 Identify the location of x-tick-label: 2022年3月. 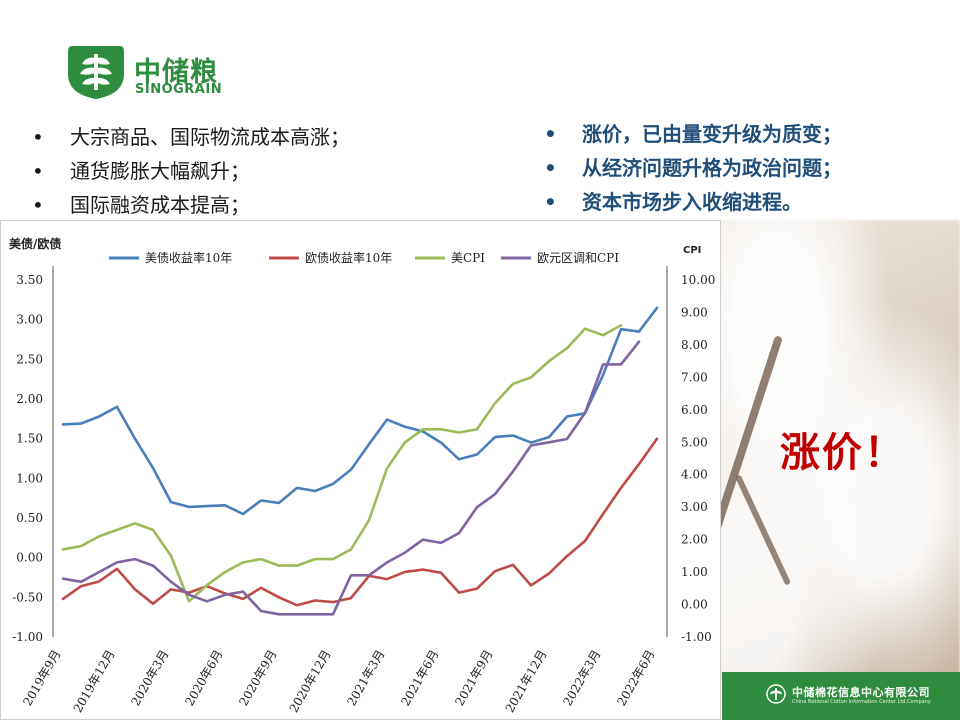
(581, 678).